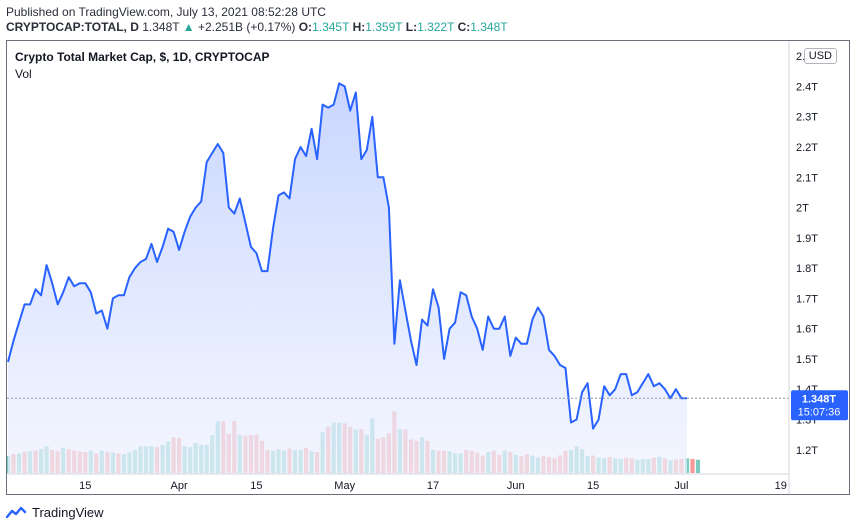 This screenshot has width=860, height=532. What do you see at coordinates (807, 239) in the screenshot?
I see `price-tick-label: 1.9T` at bounding box center [807, 239].